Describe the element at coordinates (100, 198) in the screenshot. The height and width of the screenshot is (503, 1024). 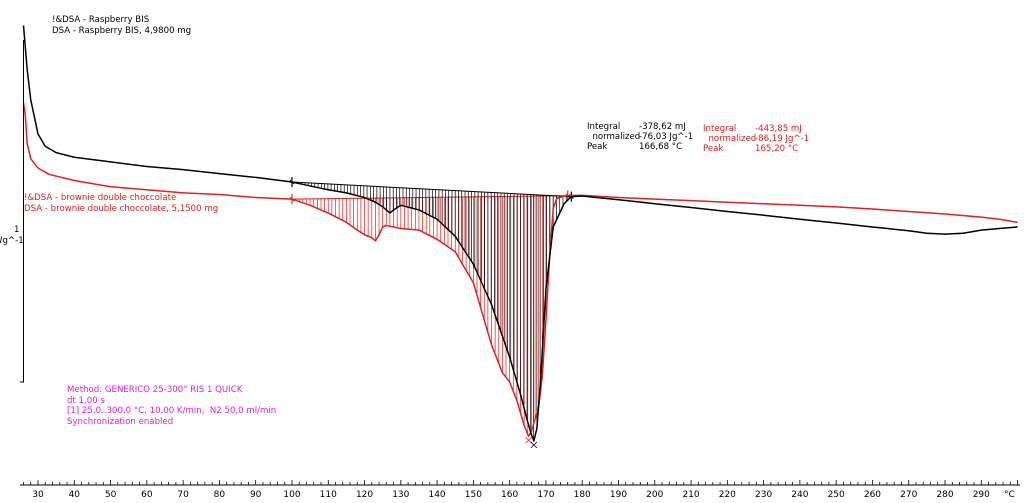
I see `red-sample-title: !&DSA - brownie double choccolate` at that location.